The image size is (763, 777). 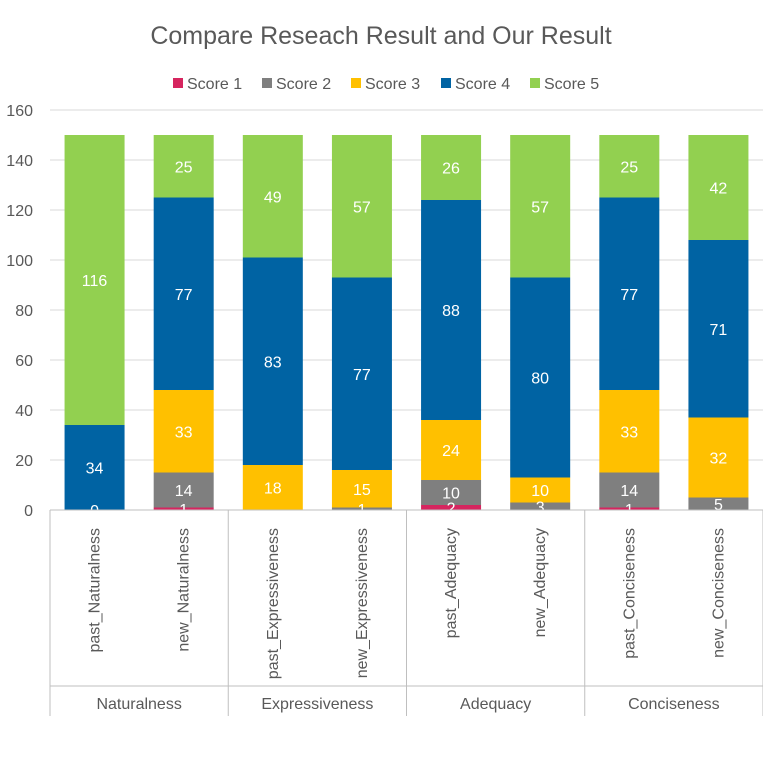 I want to click on bar-score-4-past-adequacy, so click(x=451, y=310).